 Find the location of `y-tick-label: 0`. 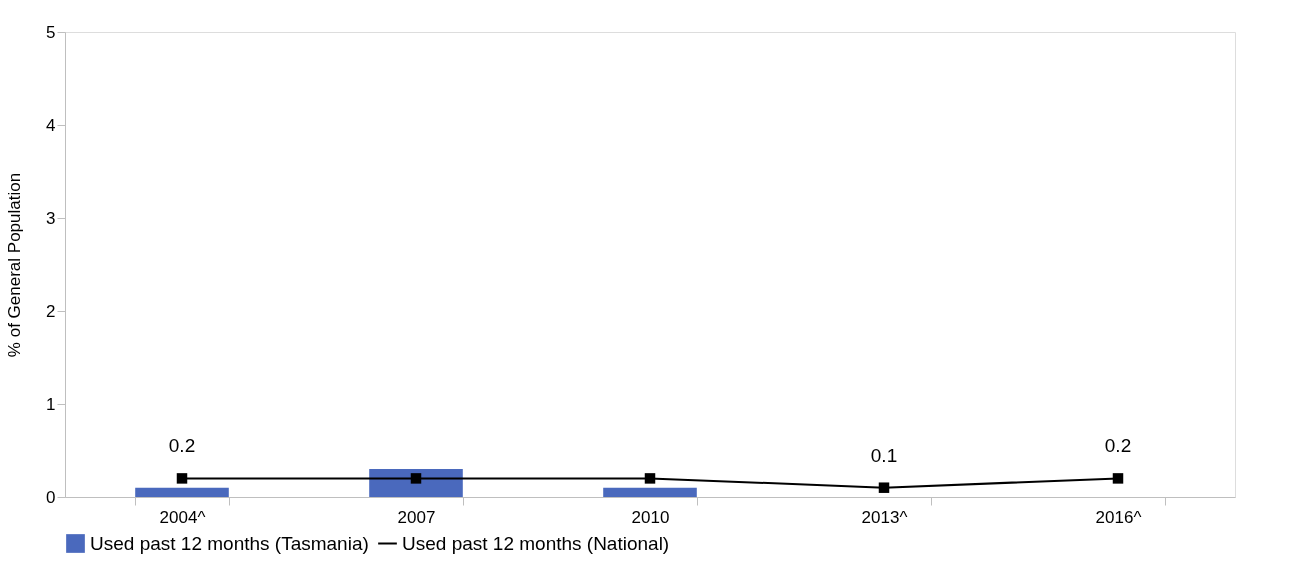

y-tick-label: 0 is located at coordinates (51, 497).